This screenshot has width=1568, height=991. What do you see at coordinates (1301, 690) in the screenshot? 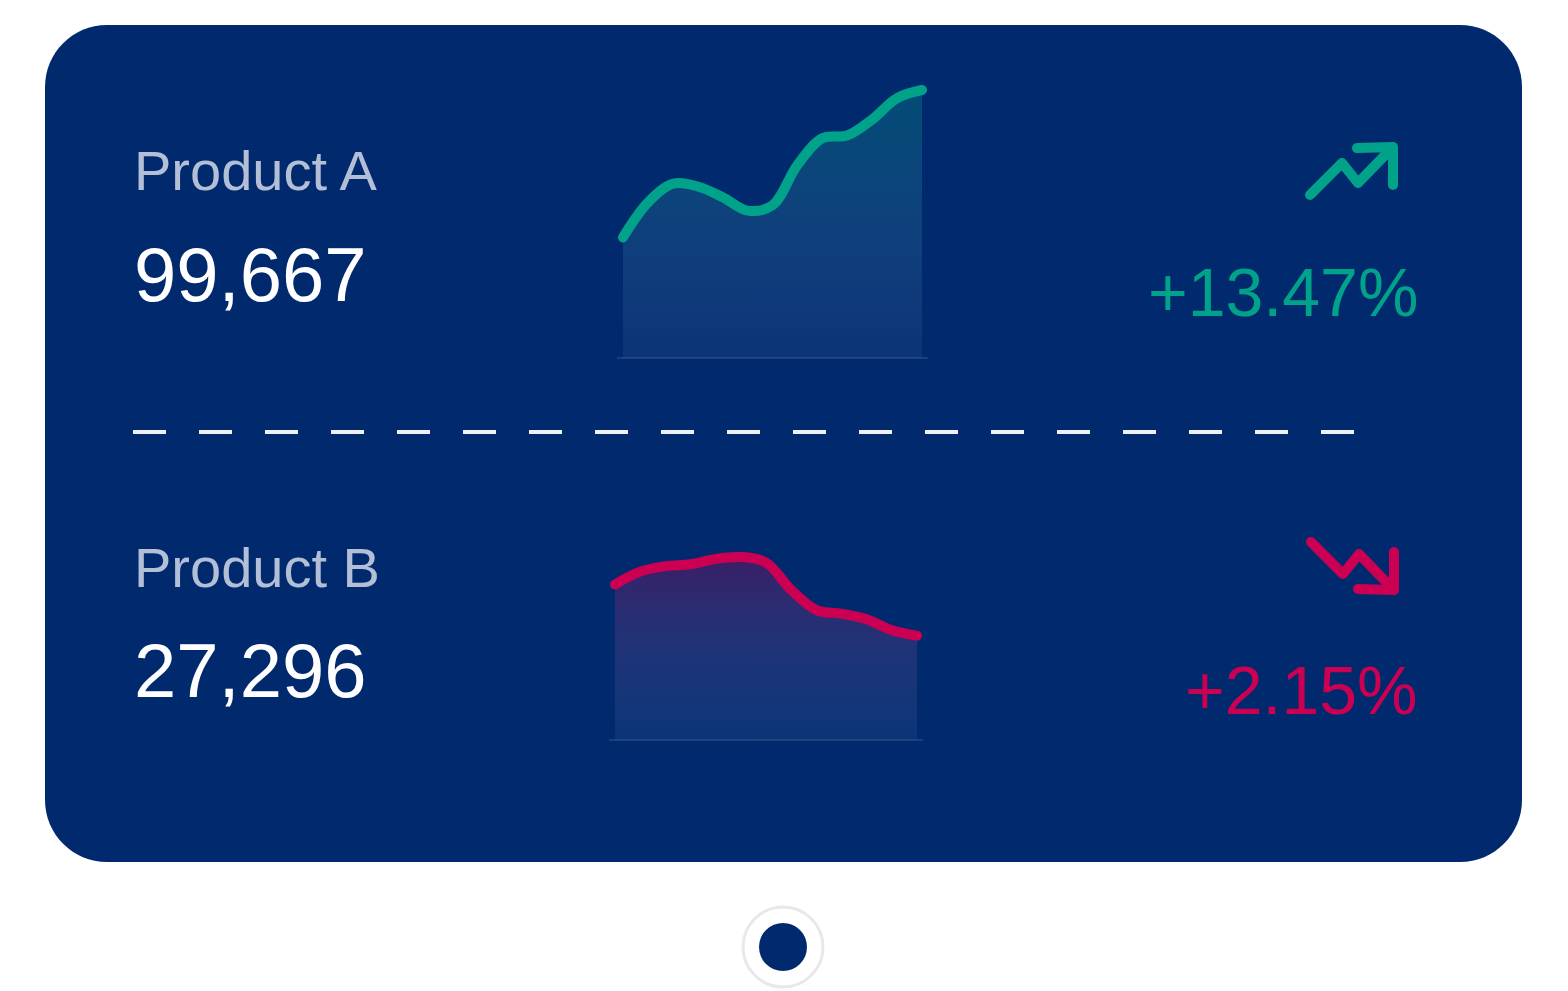
I see `text: +2.15%` at bounding box center [1301, 690].